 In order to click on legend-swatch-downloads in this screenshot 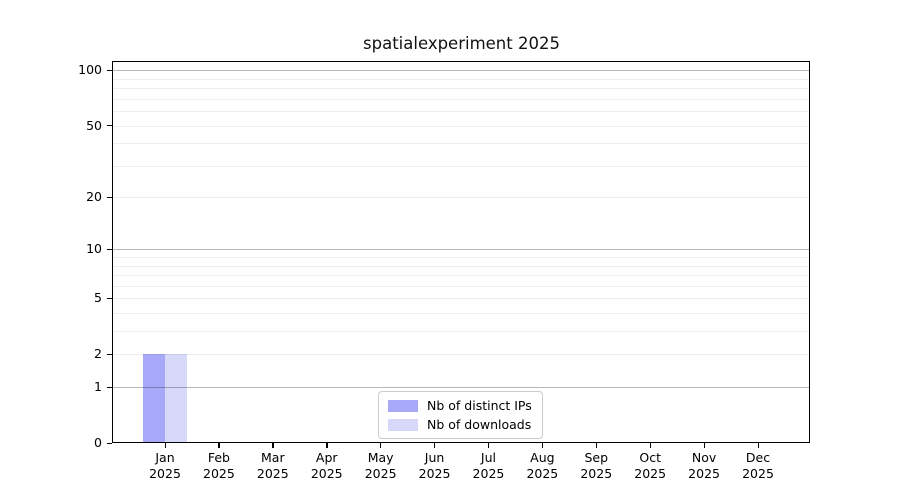, I will do `click(403, 424)`.